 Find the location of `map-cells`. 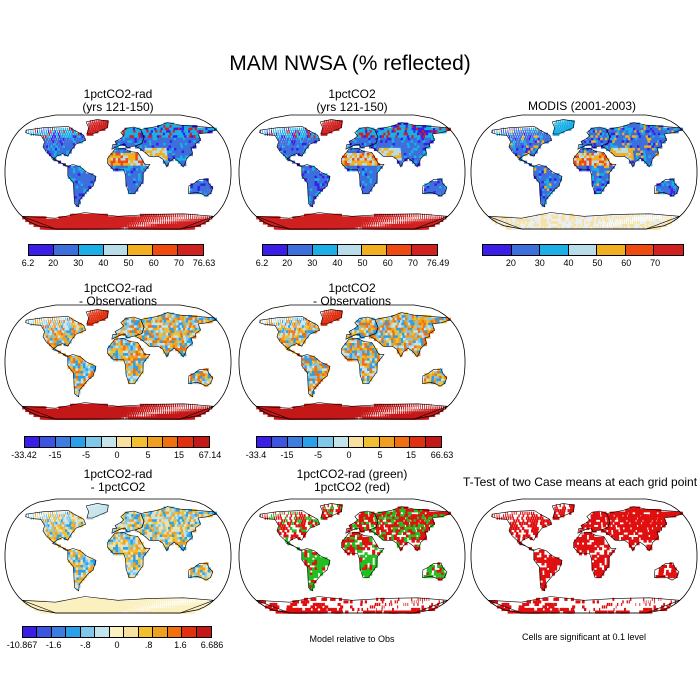

map-cells is located at coordinates (586, 175).